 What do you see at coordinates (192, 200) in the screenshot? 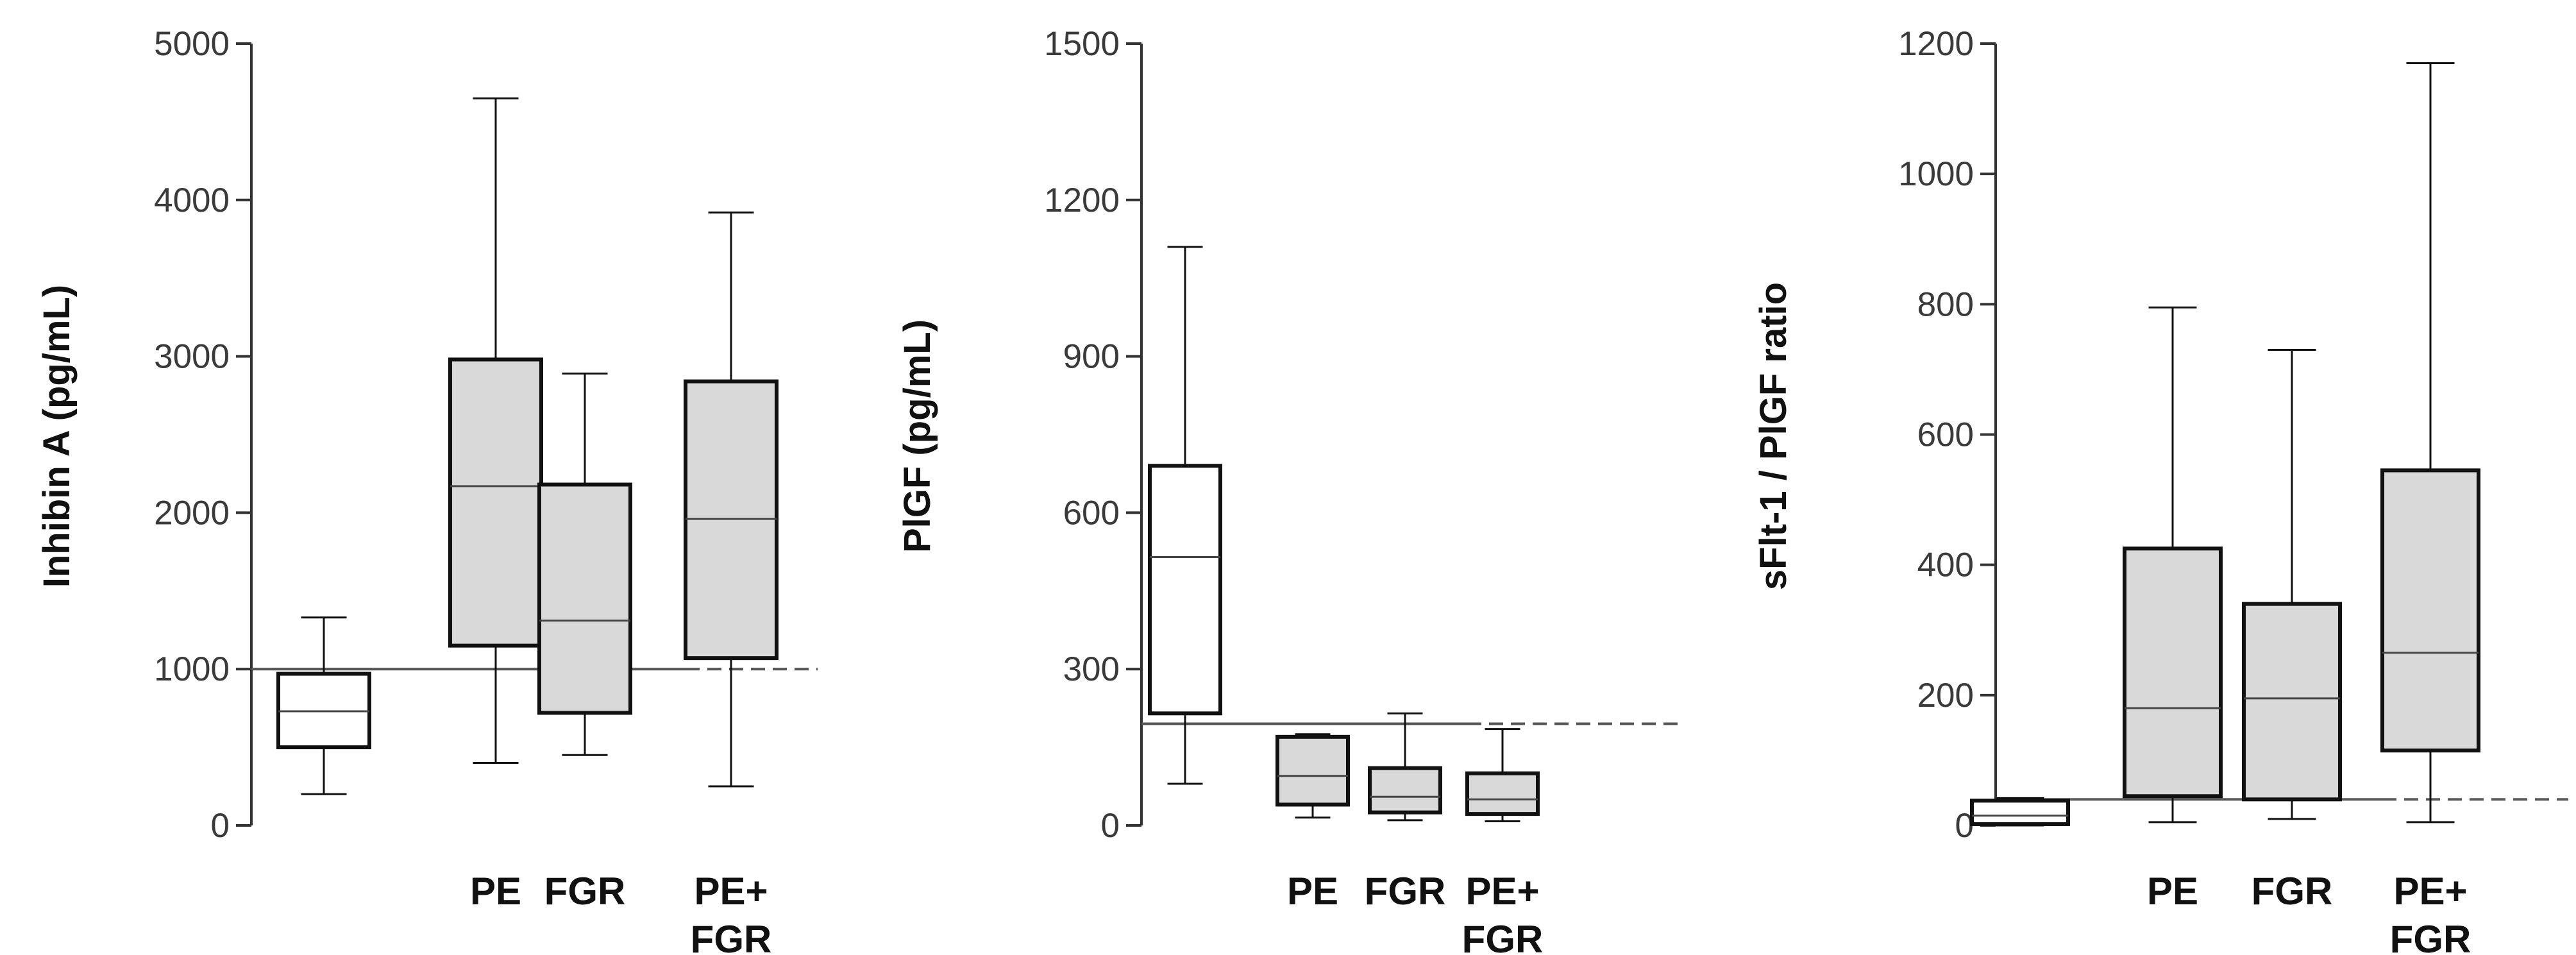
I see `y-tick-label: 4000` at bounding box center [192, 200].